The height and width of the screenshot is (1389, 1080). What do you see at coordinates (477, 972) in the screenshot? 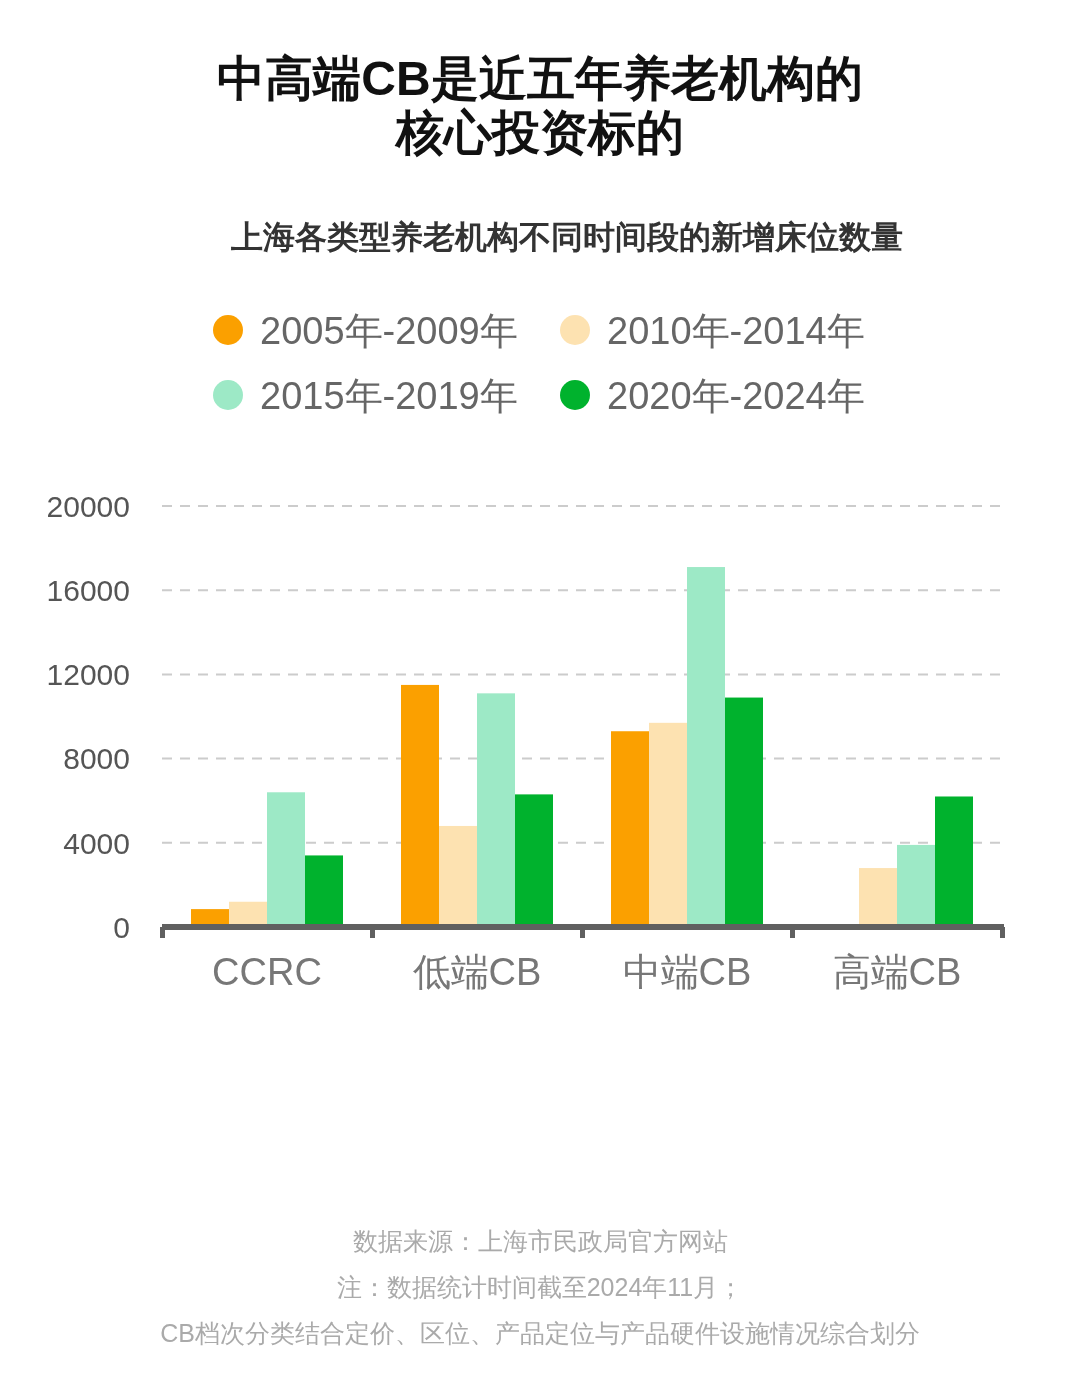
I see `x-tick-label: 低端CB` at bounding box center [477, 972].